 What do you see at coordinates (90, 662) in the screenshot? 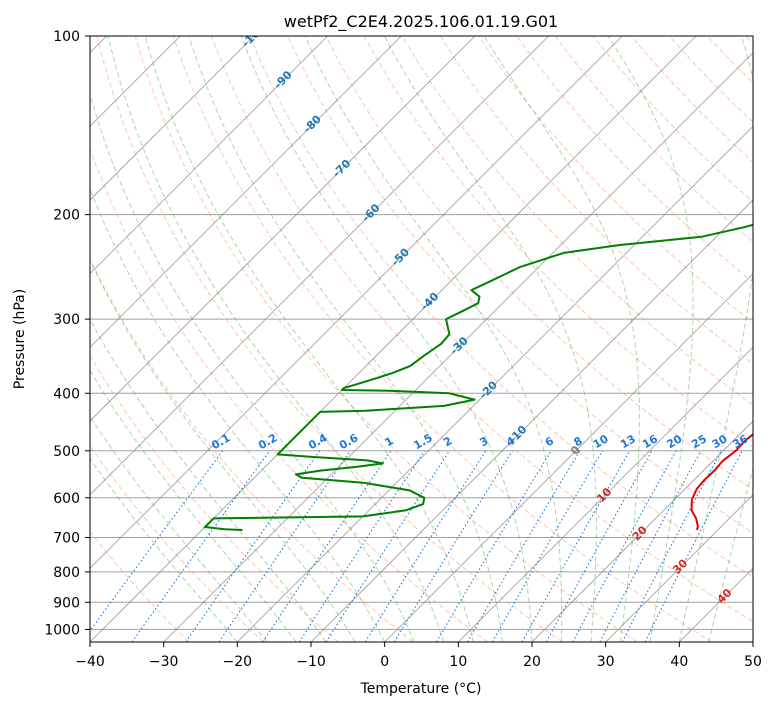
I see `x-tick-label: −40` at bounding box center [90, 662].